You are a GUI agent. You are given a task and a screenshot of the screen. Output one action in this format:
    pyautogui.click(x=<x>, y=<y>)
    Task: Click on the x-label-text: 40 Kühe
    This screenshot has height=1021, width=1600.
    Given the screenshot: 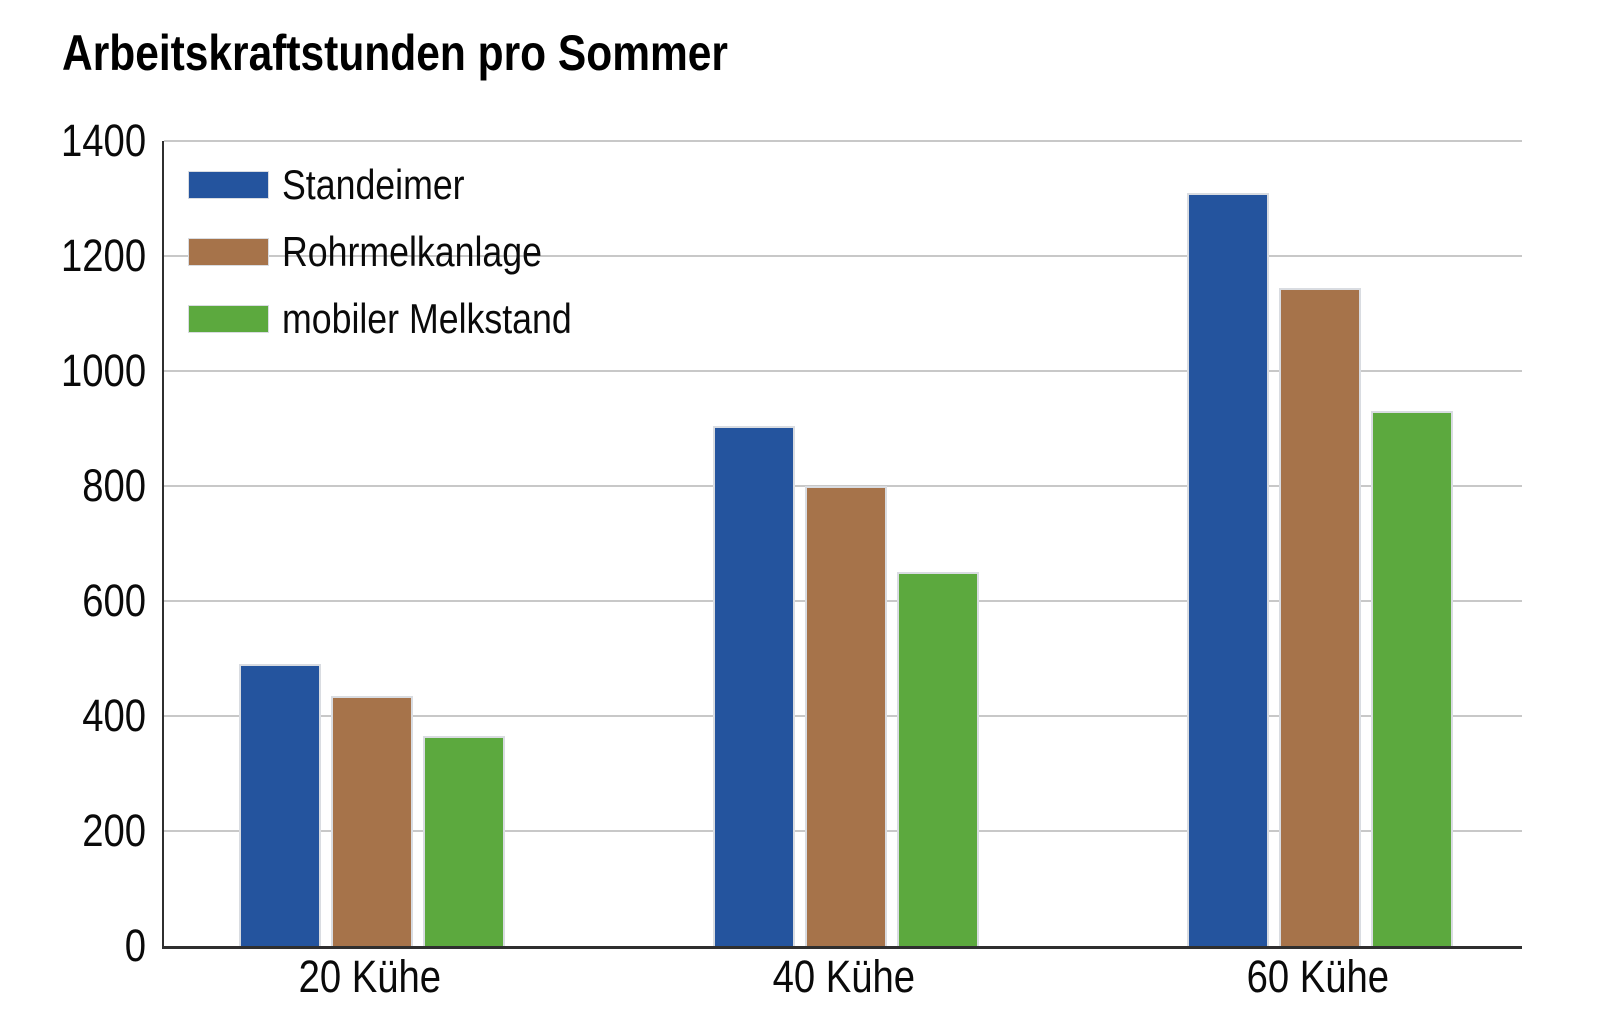 What is the action you would take?
    pyautogui.click(x=844, y=976)
    